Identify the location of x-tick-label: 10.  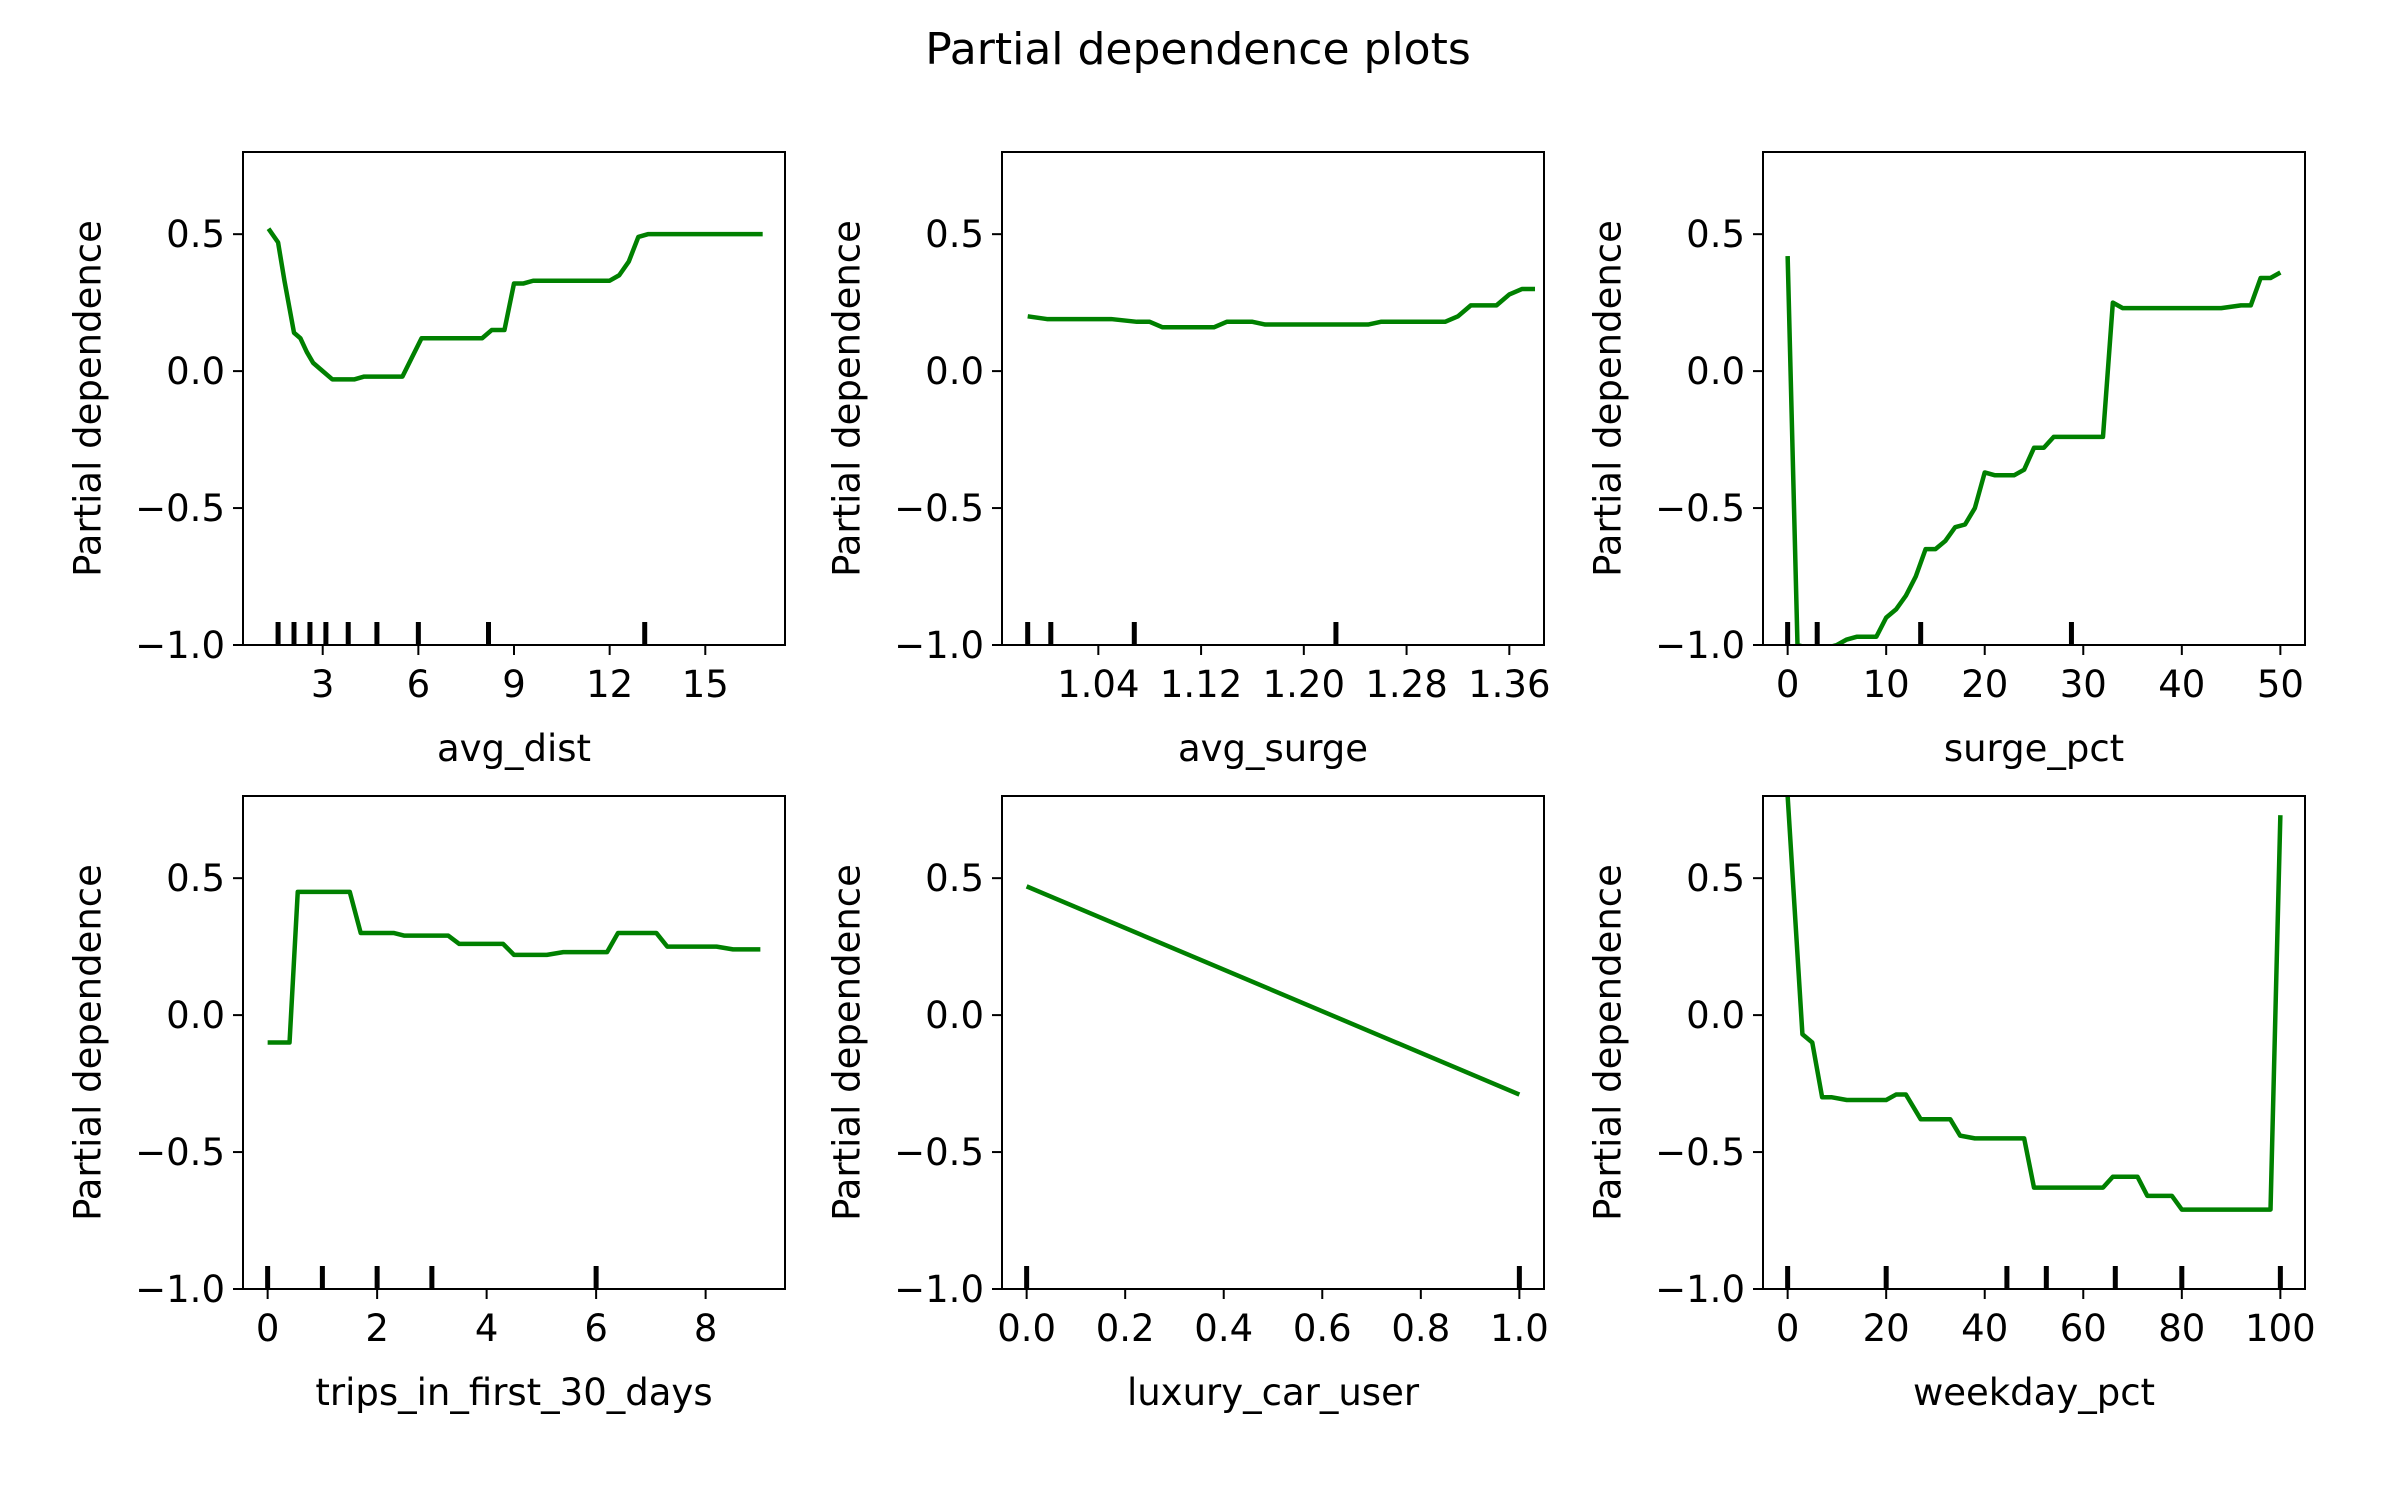
(1886, 684).